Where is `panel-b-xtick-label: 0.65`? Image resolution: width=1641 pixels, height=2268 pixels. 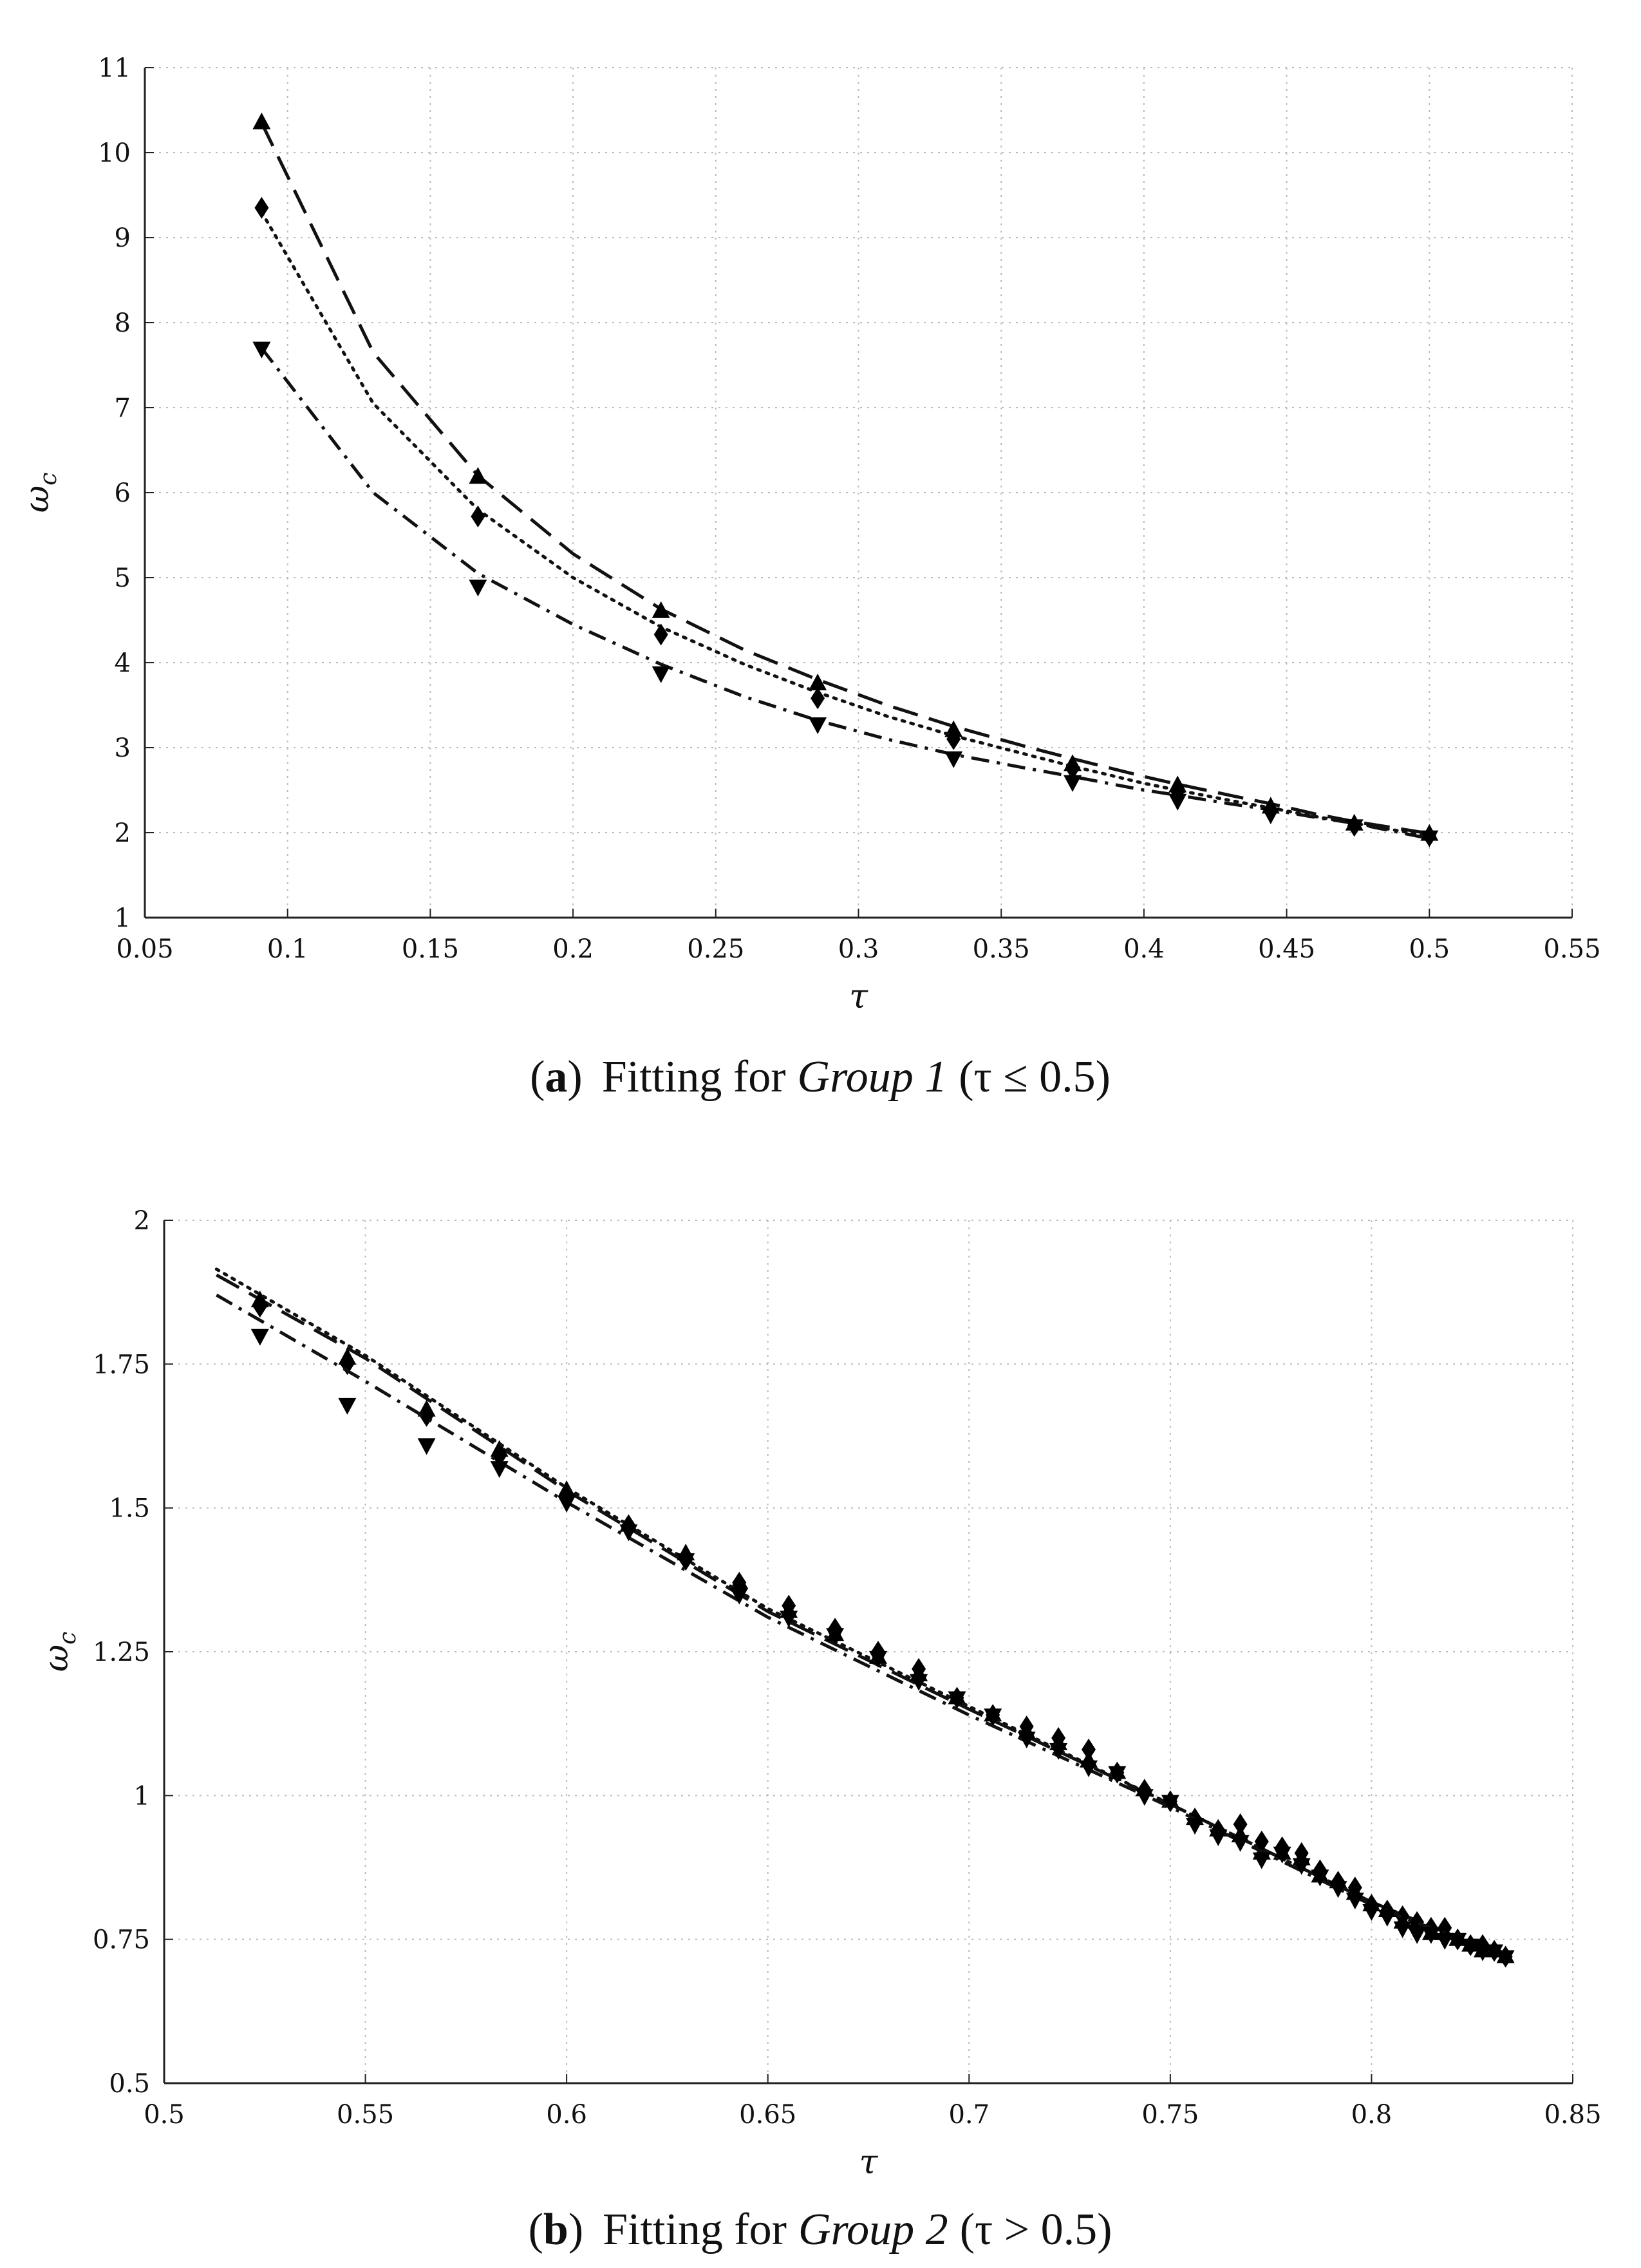
panel-b-xtick-label: 0.65 is located at coordinates (767, 2115).